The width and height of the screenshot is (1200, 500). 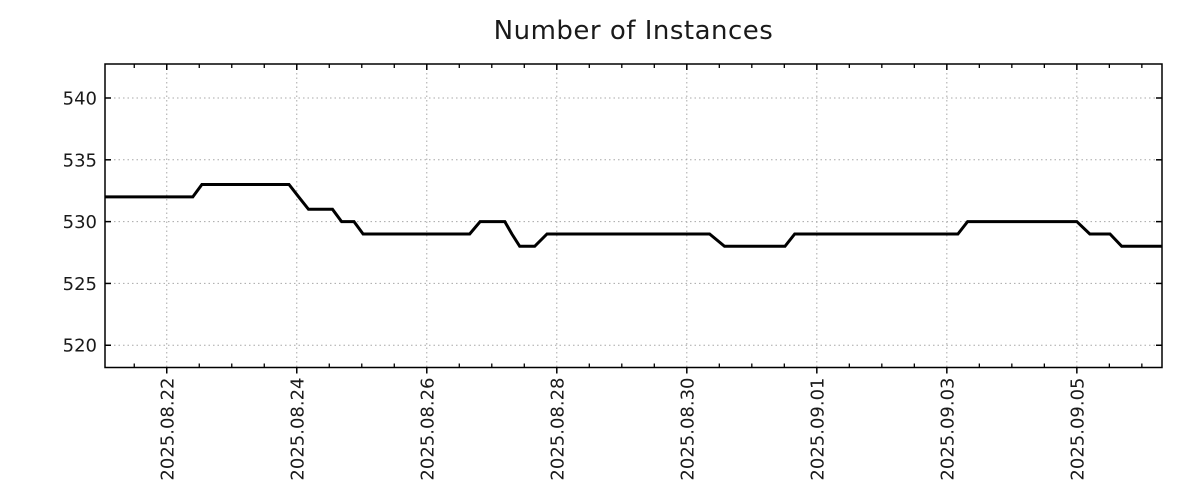 I want to click on x-tick-label: 2025.08.24, so click(x=297, y=429).